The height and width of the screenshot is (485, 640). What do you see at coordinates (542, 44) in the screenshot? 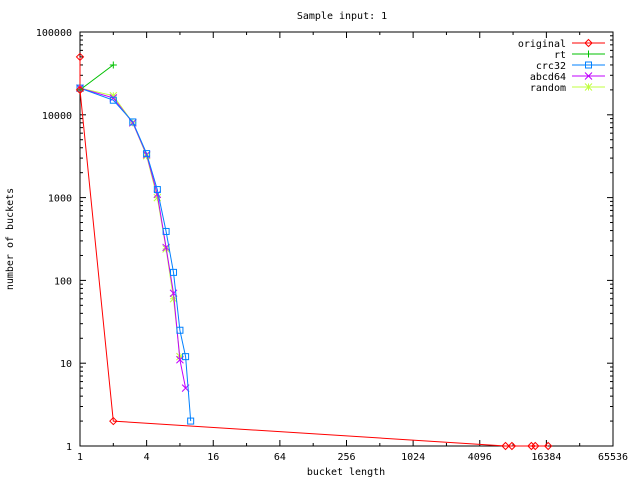
I see `legend-label: original` at bounding box center [542, 44].